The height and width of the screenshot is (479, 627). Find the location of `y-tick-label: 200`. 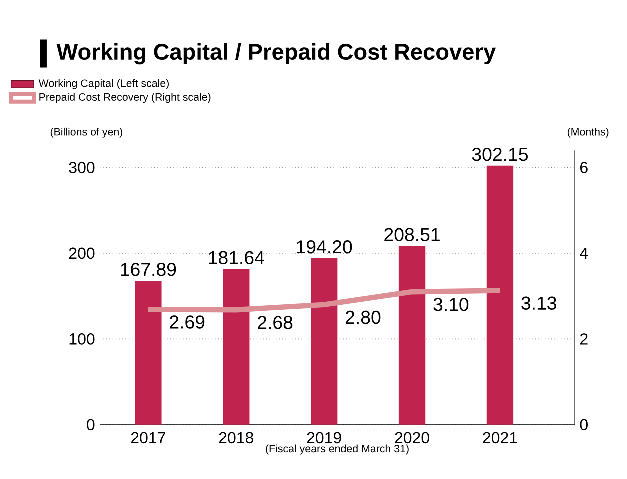

y-tick-label: 200 is located at coordinates (82, 254).